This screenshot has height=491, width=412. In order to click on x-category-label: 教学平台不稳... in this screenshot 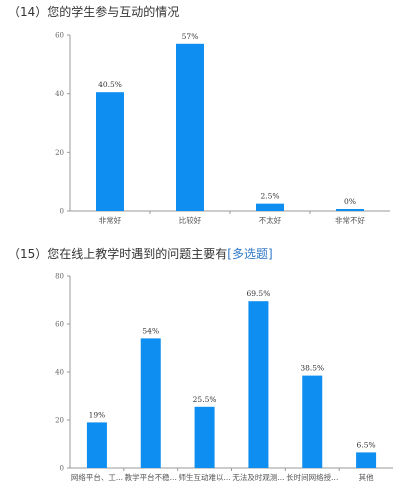, I will do `click(151, 477)`.